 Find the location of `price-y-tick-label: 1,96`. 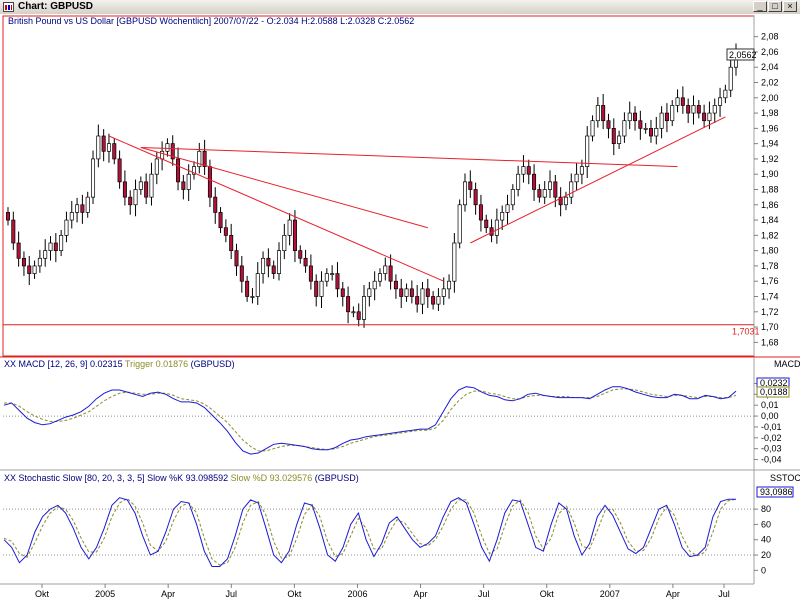

price-y-tick-label: 1,96 is located at coordinates (770, 128).